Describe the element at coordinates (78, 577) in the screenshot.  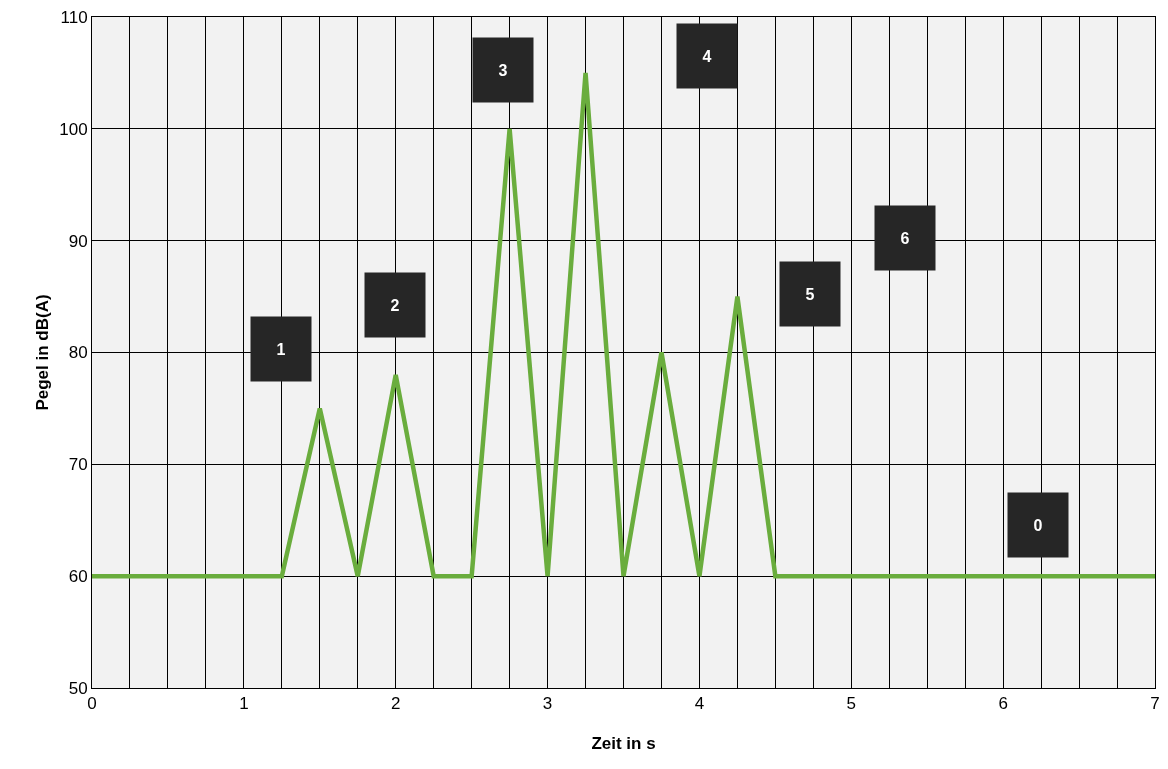
I see `y-tick-label: 60` at that location.